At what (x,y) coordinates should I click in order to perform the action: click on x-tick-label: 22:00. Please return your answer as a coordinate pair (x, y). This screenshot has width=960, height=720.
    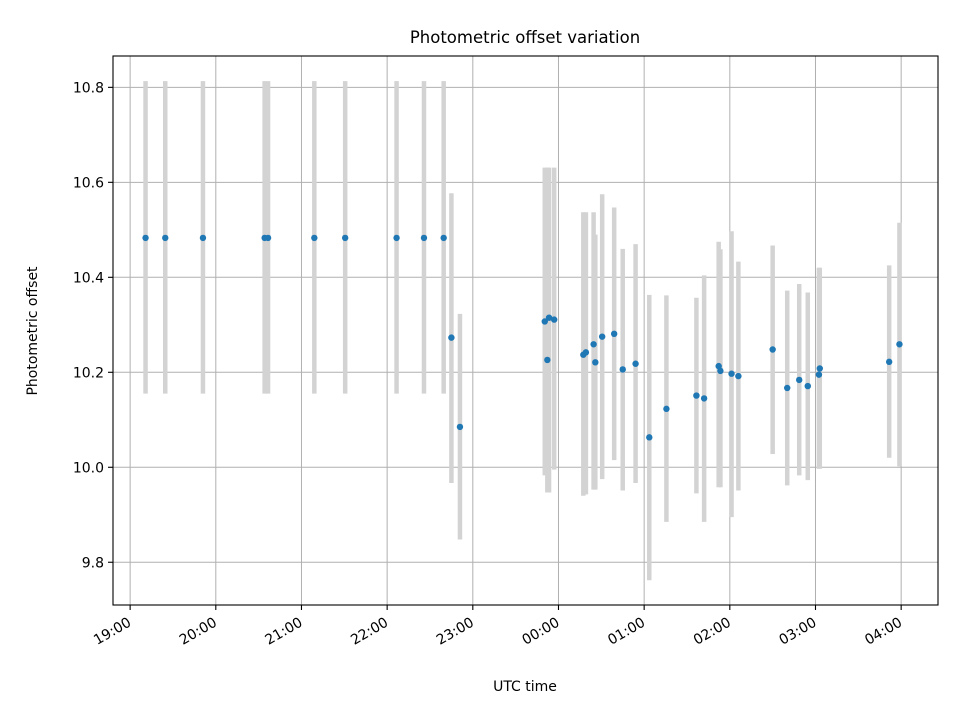
    Looking at the image, I should click on (369, 632).